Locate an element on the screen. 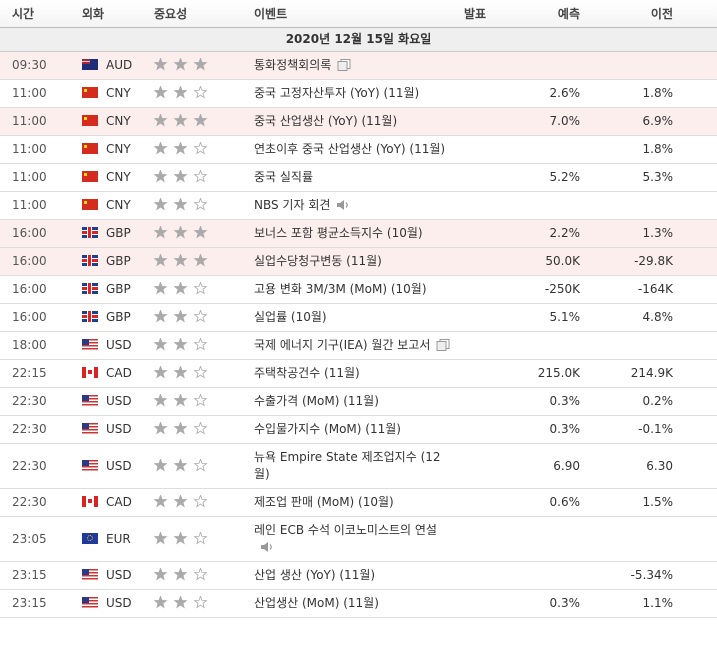  event-row: 22:15 CAD 주택착공건수 (11월) 215.0K 214.9K is located at coordinates (358, 373).